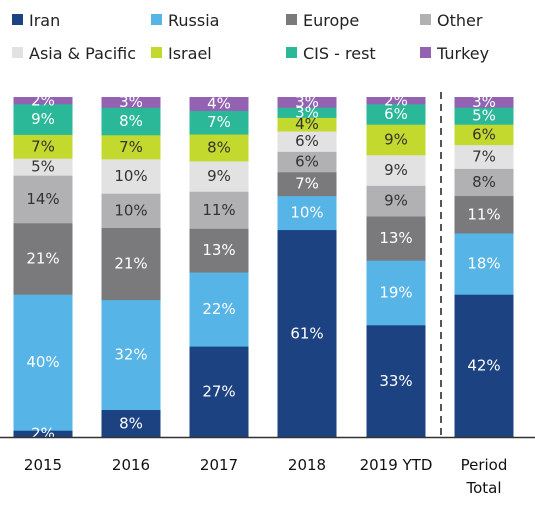 The image size is (535, 506). I want to click on data-label: 19%, so click(395, 293).